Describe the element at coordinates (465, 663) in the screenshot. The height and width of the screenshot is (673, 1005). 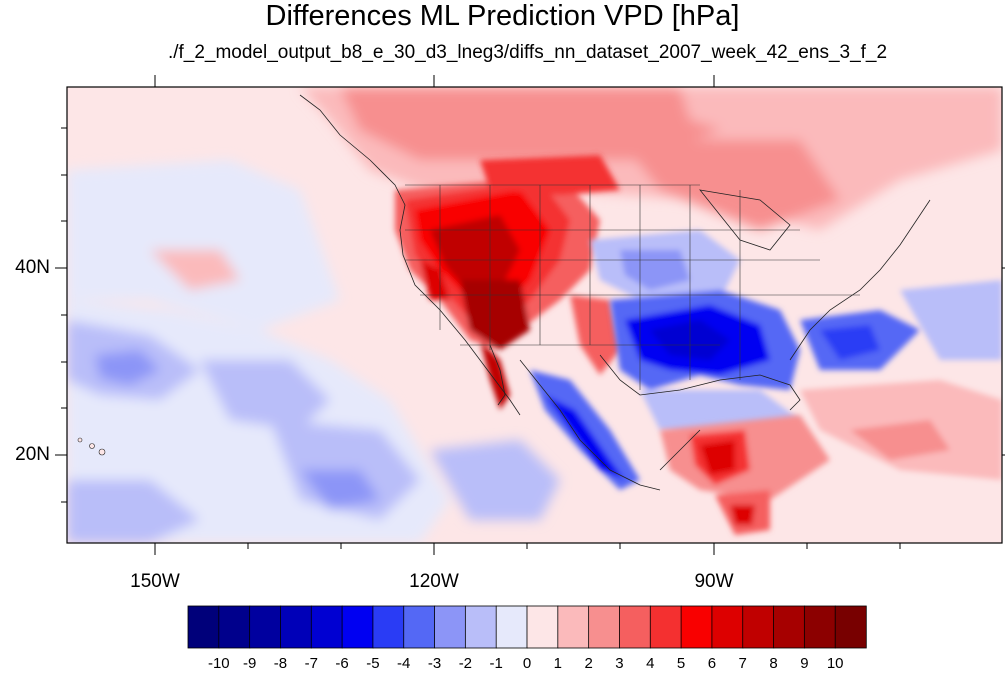
I see `colorbar-tick-label: -2` at that location.